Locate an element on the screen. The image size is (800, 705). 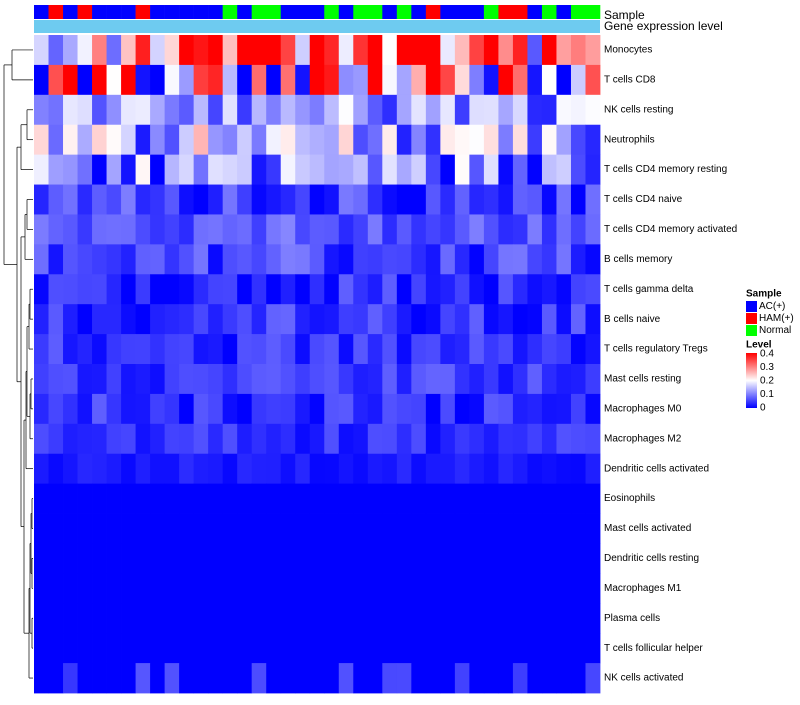
row-label: Macrophages M0 is located at coordinates (643, 409).